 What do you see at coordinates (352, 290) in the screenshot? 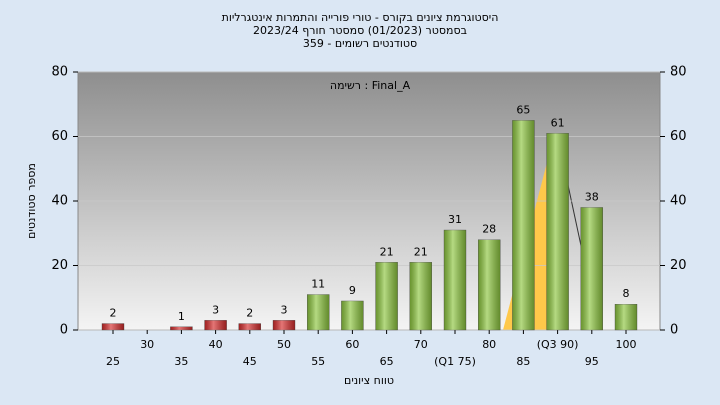
I see `value-label: 9` at bounding box center [352, 290].